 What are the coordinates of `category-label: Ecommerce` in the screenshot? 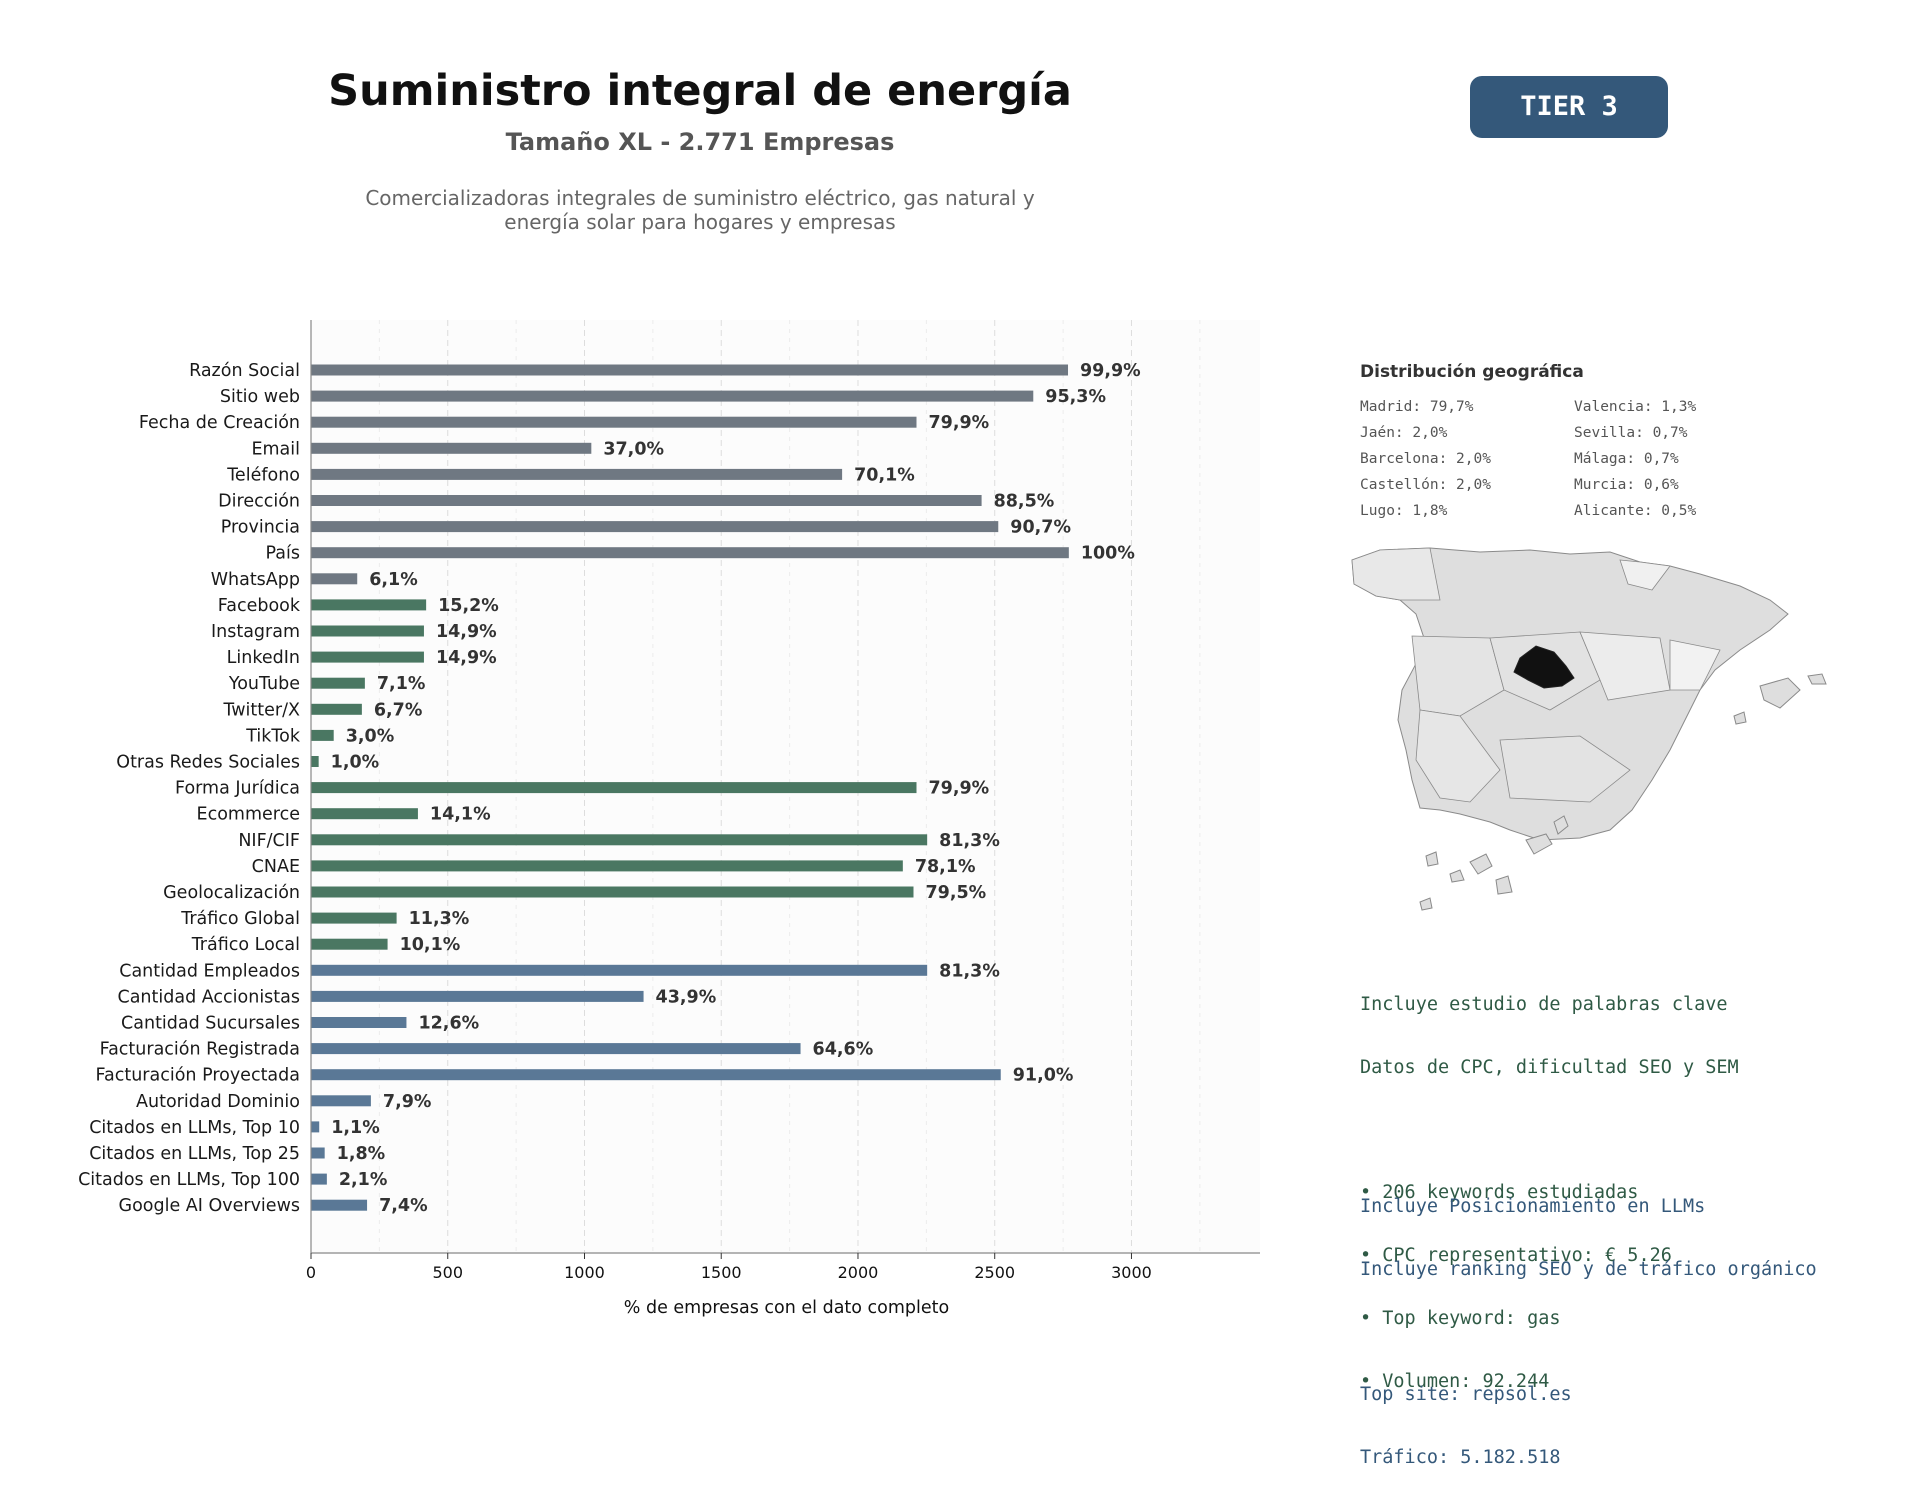 It's located at (248, 815).